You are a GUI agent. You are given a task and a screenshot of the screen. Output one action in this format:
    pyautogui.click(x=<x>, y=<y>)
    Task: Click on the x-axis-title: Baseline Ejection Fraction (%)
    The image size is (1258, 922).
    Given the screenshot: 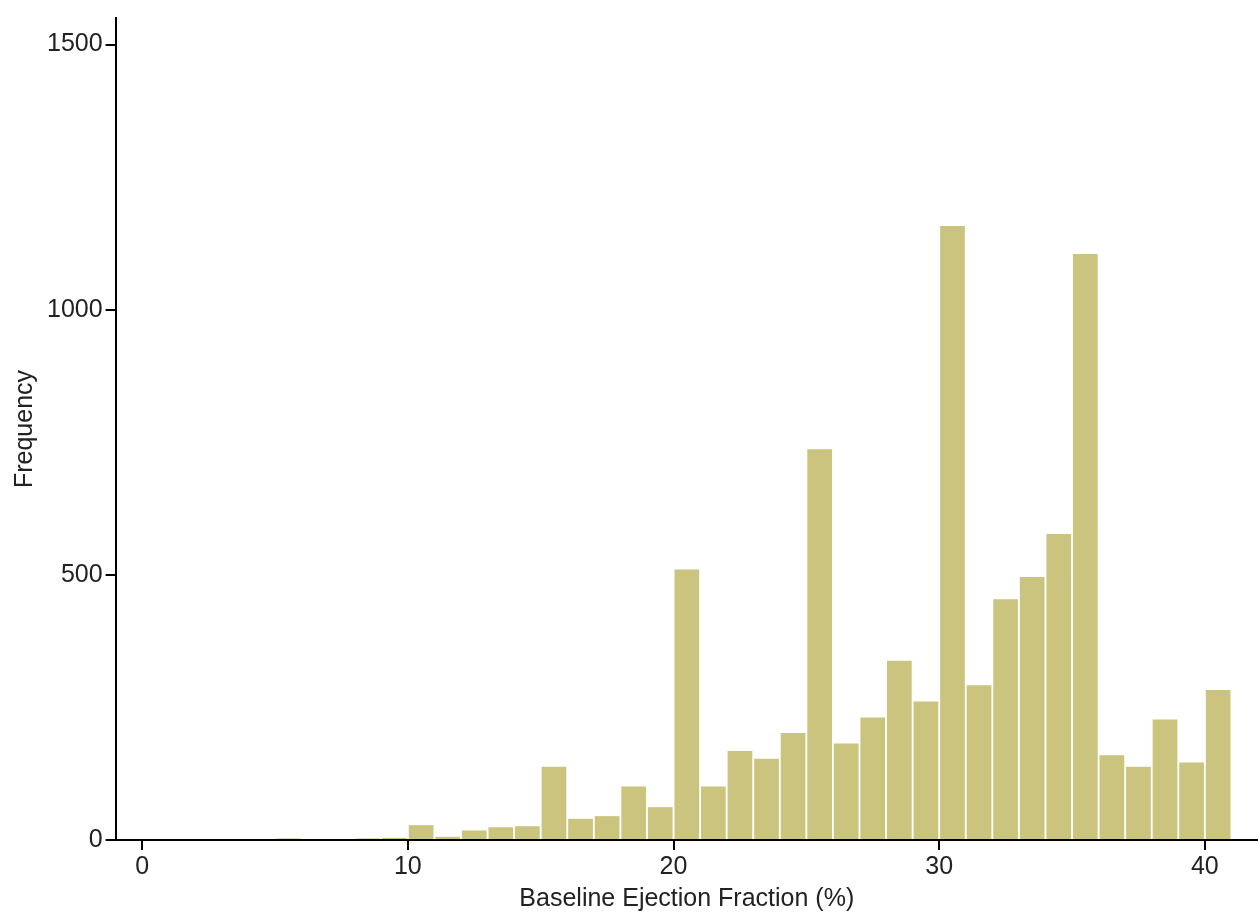 What is the action you would take?
    pyautogui.click(x=687, y=896)
    